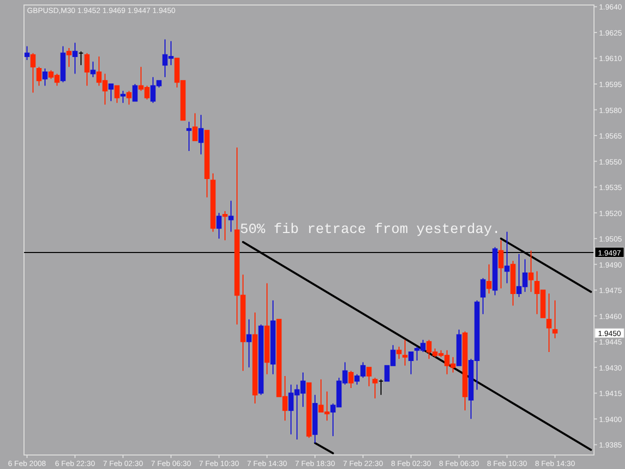 The height and width of the screenshot is (469, 625). Describe the element at coordinates (370, 230) in the screenshot. I see `annotation: 50% fib retrace from yesterday.` at that location.